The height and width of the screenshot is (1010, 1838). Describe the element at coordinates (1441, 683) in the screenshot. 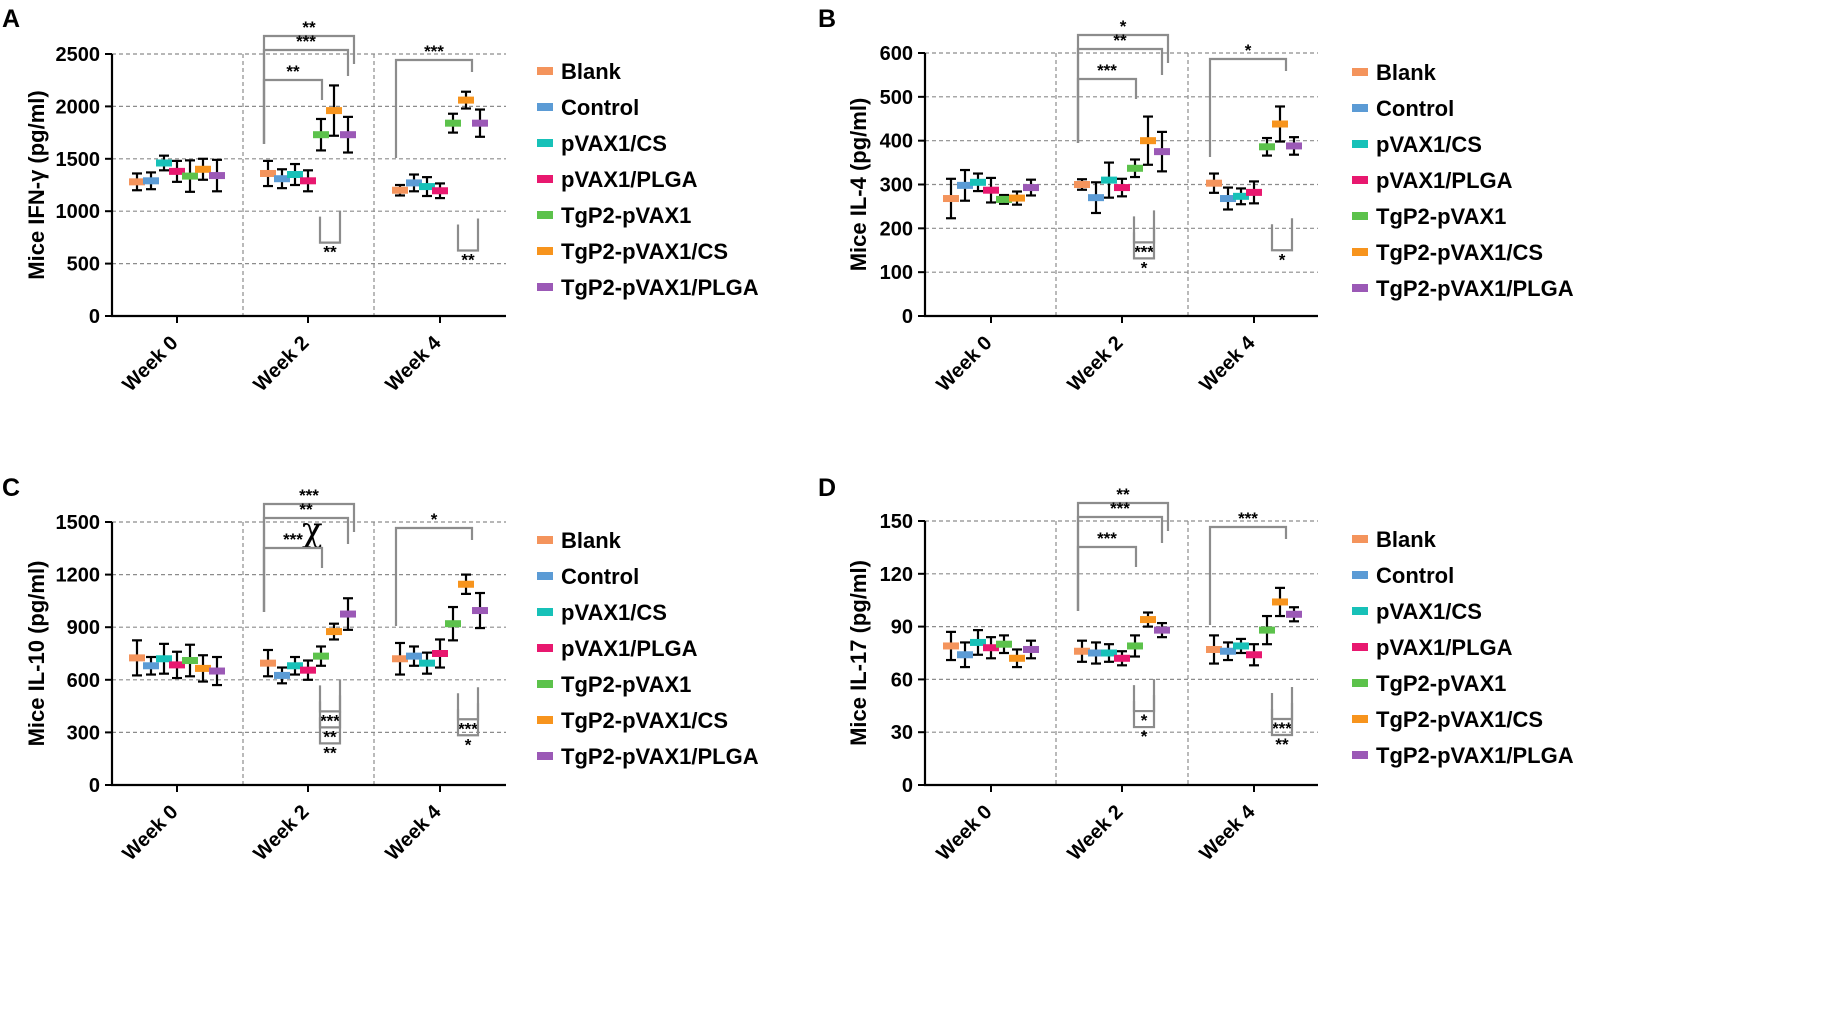

I see `legend-label: TgP2-pVAX1` at that location.